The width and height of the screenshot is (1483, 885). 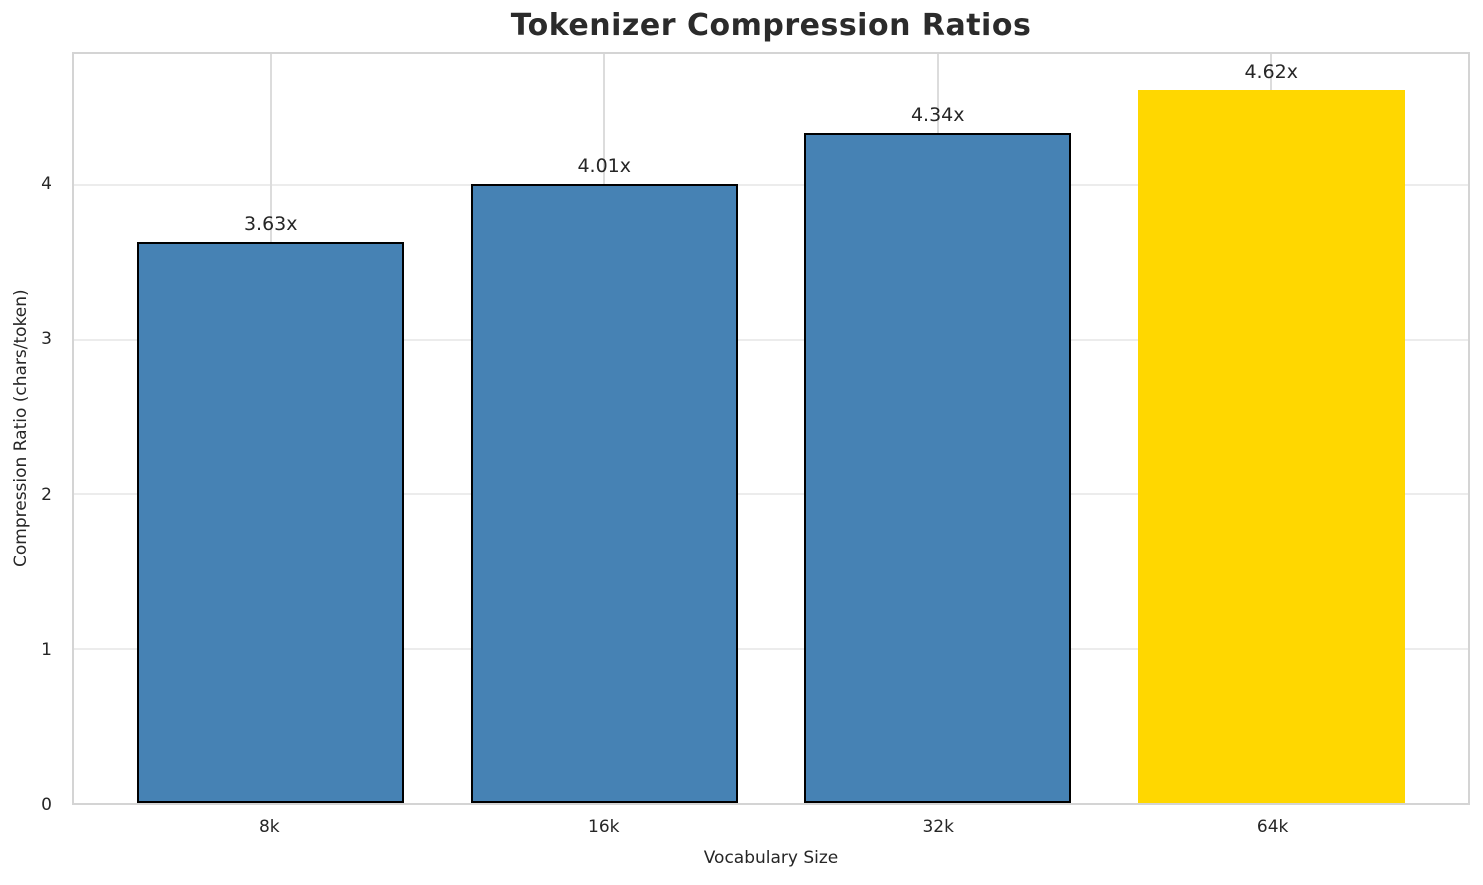 I want to click on x-axis-label: Vocabulary Size, so click(x=771, y=858).